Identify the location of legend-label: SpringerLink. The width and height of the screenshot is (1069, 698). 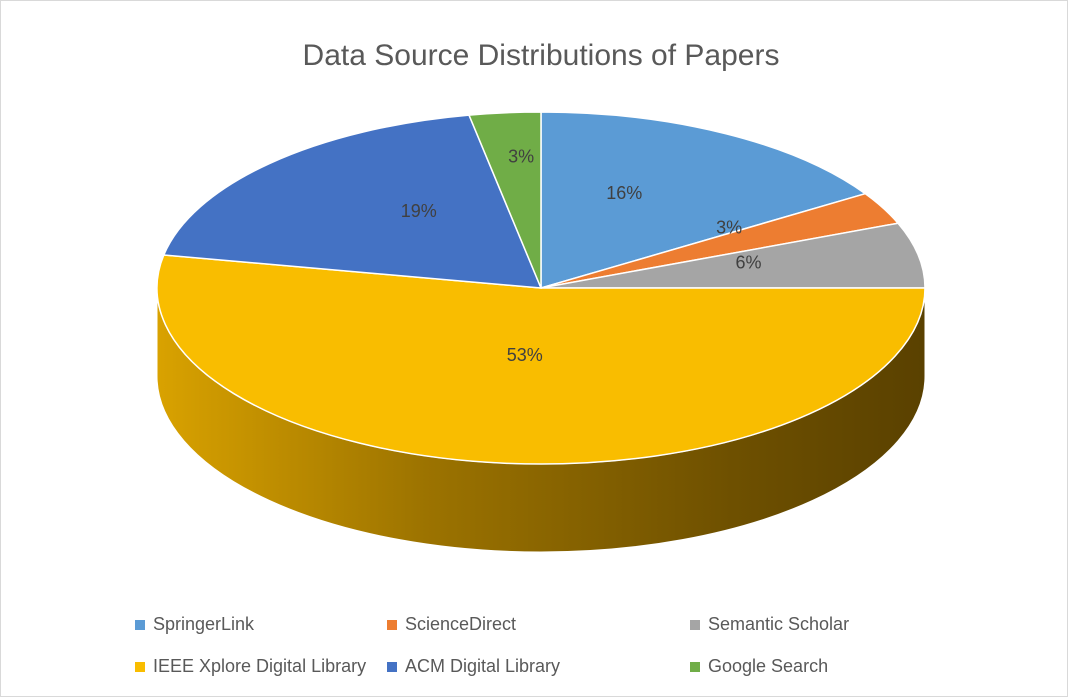
(204, 624).